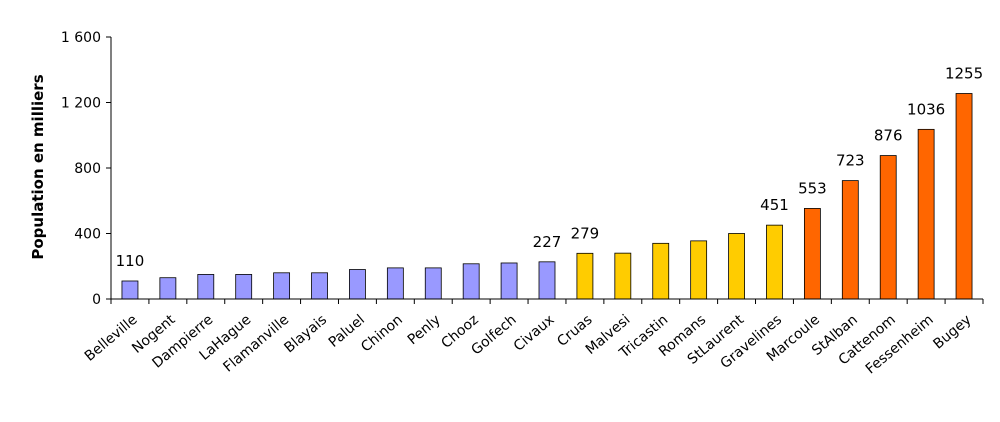 This screenshot has width=1000, height=422. I want to click on x-tick-label: Belleville, so click(111, 338).